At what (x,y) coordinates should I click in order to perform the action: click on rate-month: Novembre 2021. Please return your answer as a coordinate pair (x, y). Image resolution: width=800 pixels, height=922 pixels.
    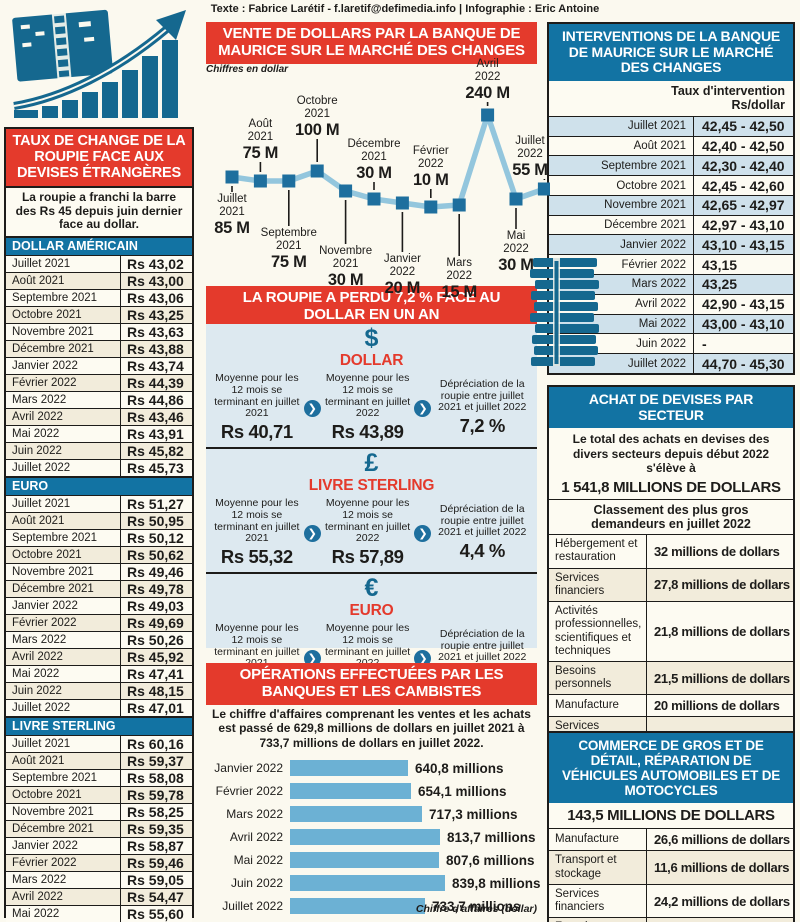
    Looking at the image, I should click on (53, 812).